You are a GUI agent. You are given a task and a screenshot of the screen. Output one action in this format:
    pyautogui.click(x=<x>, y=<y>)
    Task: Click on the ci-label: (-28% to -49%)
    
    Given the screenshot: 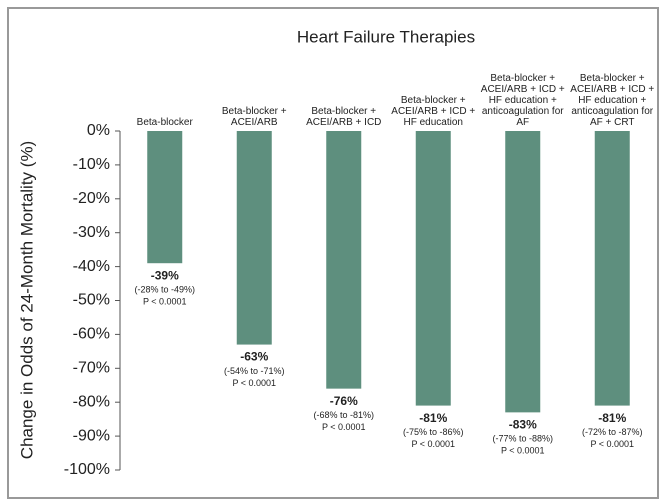 What is the action you would take?
    pyautogui.click(x=164, y=290)
    